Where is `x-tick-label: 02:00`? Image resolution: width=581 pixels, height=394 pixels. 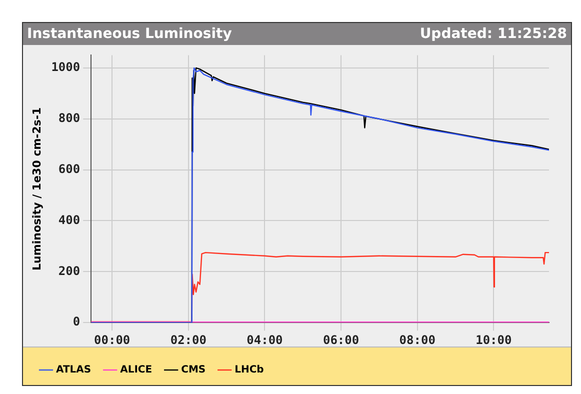
x-tick-label: 02:00 is located at coordinates (188, 339).